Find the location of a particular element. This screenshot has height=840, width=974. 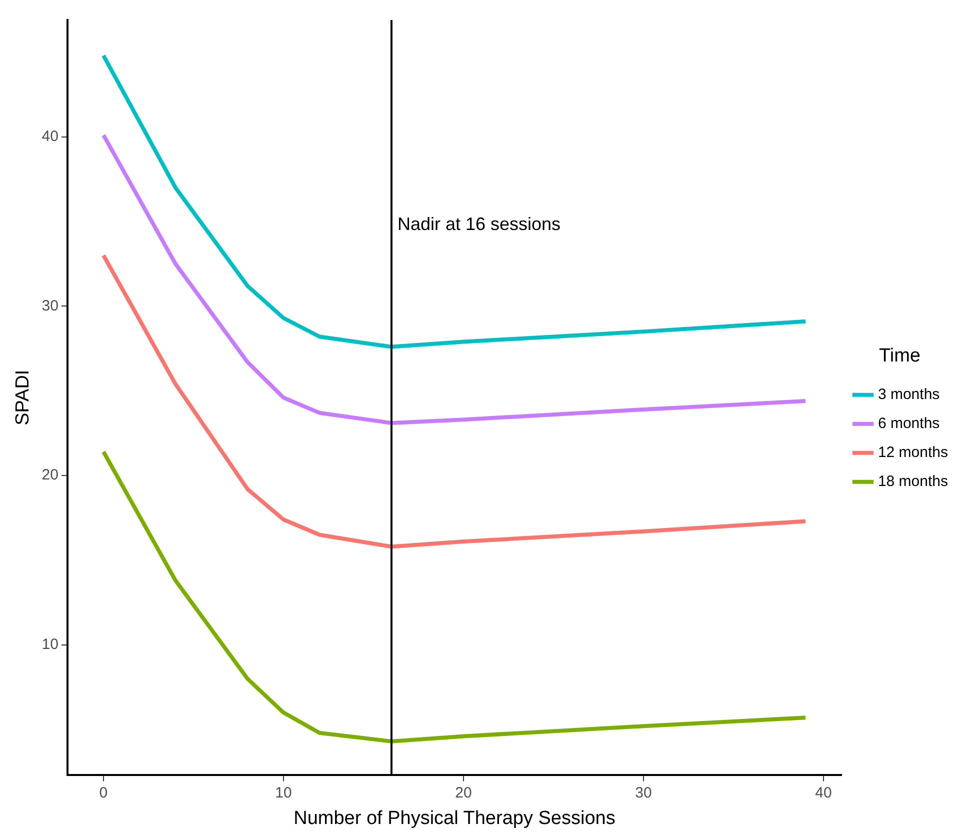

legend-label: 18 months is located at coordinates (913, 481).